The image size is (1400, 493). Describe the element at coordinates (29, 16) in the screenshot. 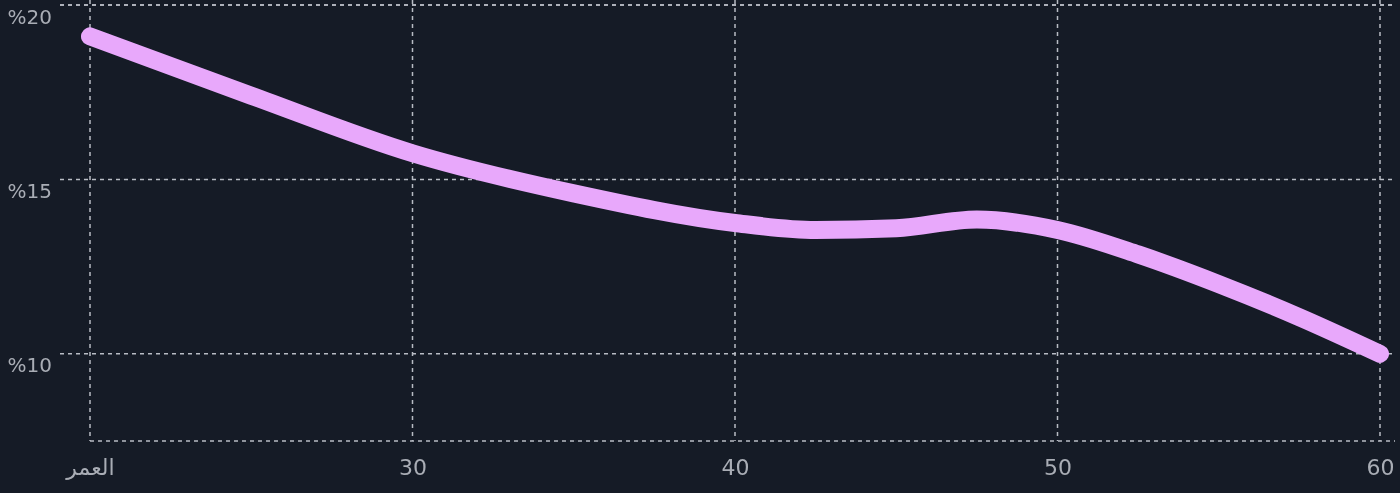

I see `y-tick-label: %20` at that location.